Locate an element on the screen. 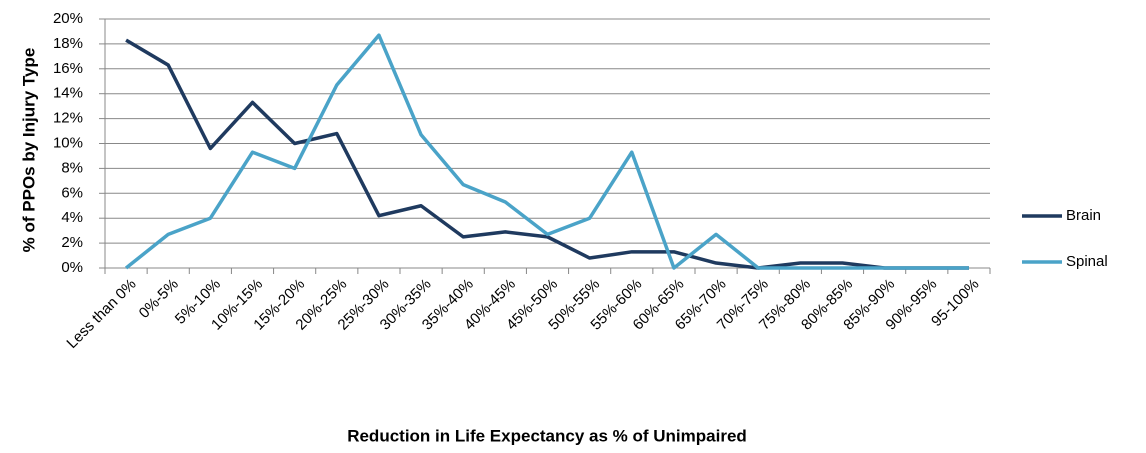 The image size is (1146, 453). y-tick-label: 2% is located at coordinates (72, 242).